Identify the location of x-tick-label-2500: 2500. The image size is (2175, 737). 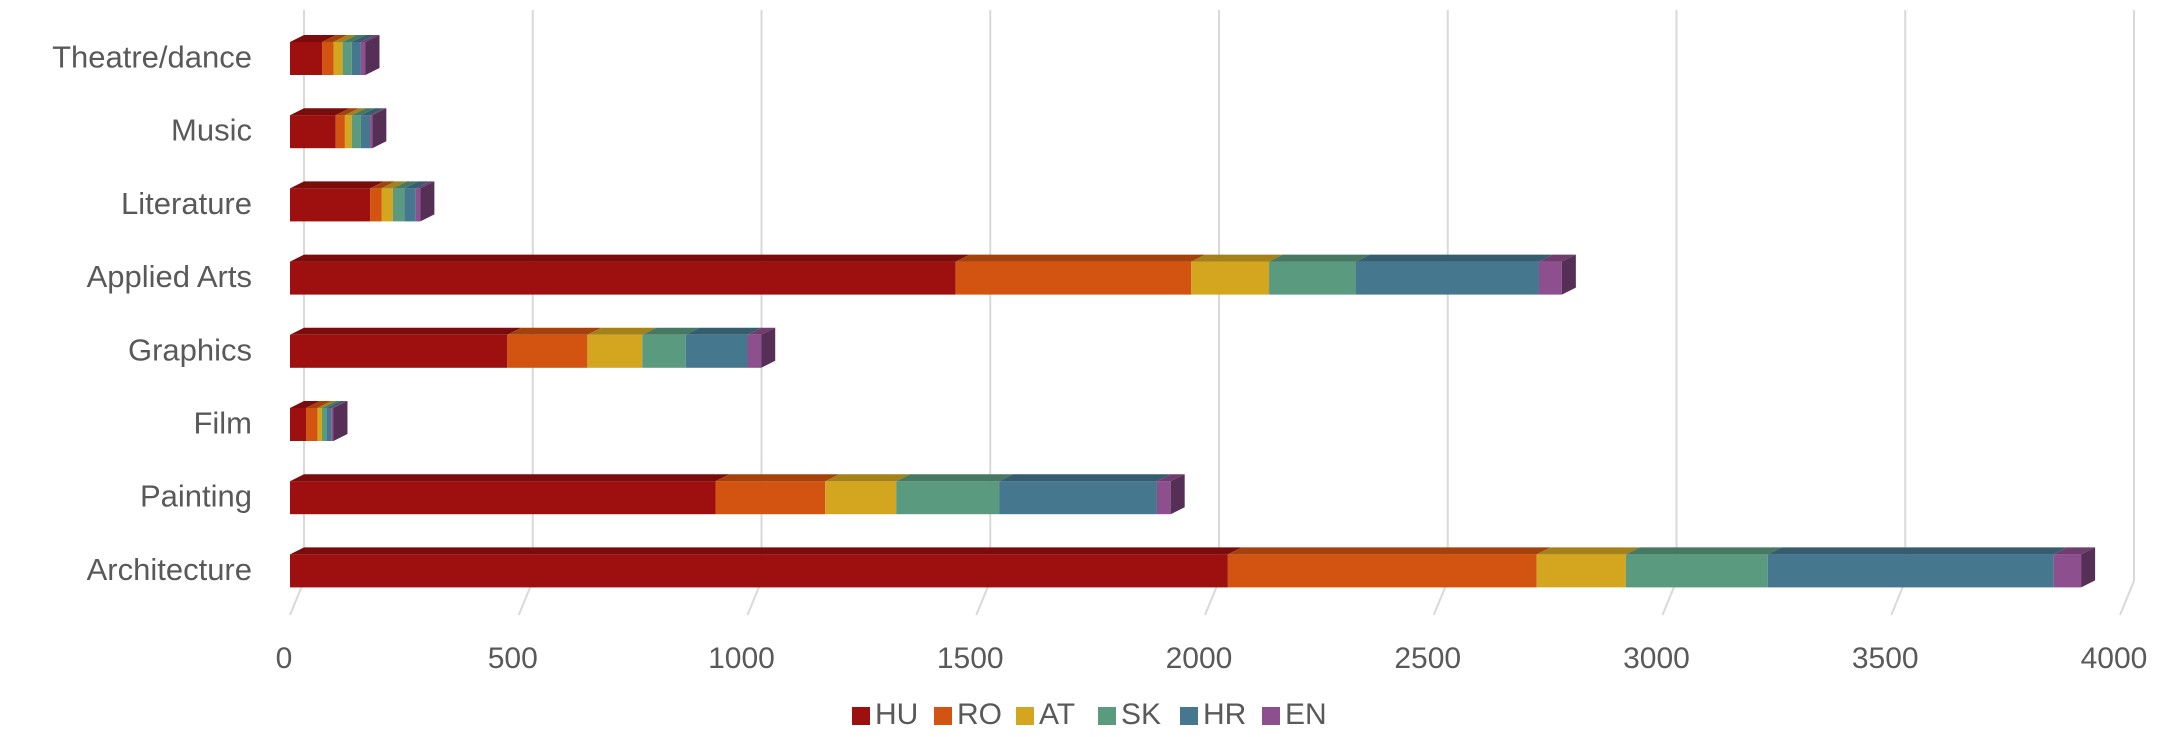
(1427, 658).